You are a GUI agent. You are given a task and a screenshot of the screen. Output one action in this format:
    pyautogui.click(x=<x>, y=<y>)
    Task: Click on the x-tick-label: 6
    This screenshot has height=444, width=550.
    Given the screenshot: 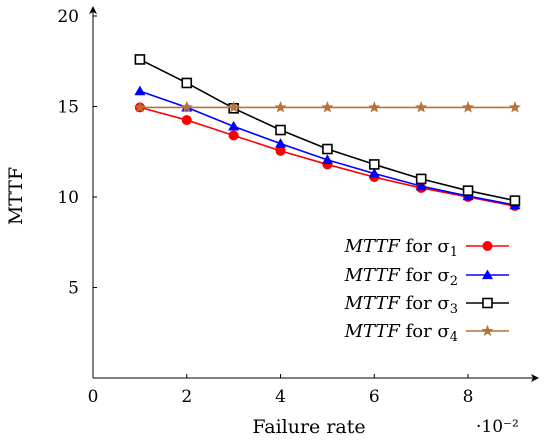 What is the action you would take?
    pyautogui.click(x=374, y=397)
    